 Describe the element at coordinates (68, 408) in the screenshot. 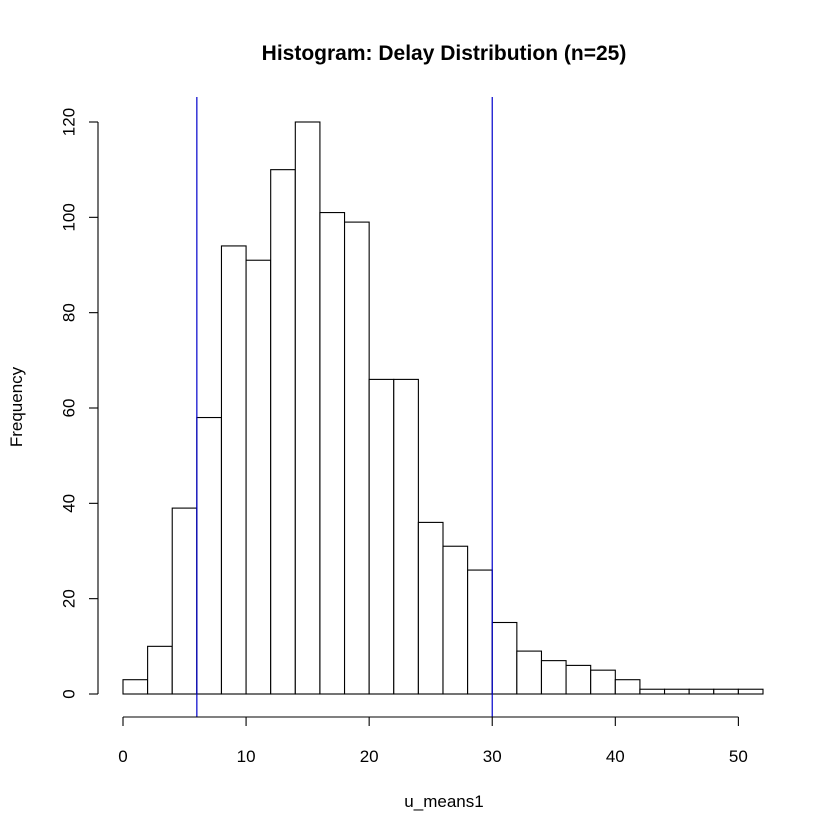

I see `y-tick-label: 60` at that location.